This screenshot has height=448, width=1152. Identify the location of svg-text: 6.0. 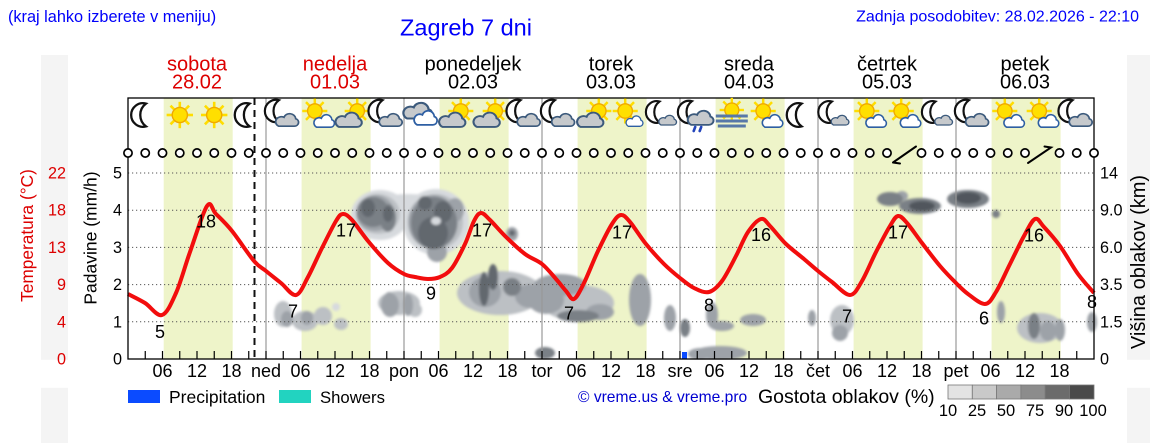
(1111, 248).